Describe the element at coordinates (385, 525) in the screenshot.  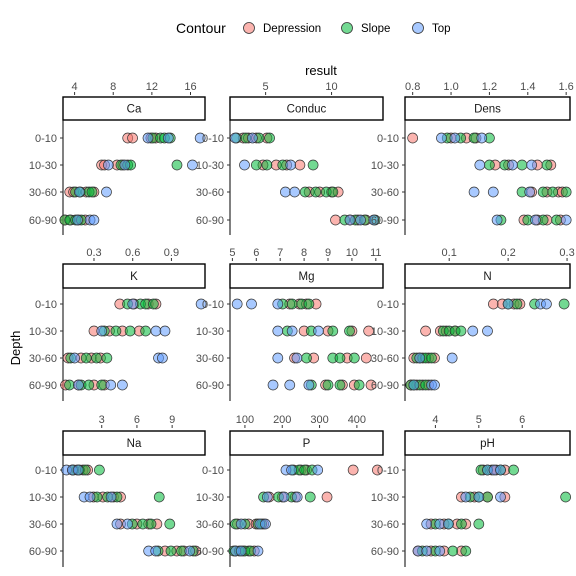
I see `y-tick-label-ph-30-60: 30-60` at that location.